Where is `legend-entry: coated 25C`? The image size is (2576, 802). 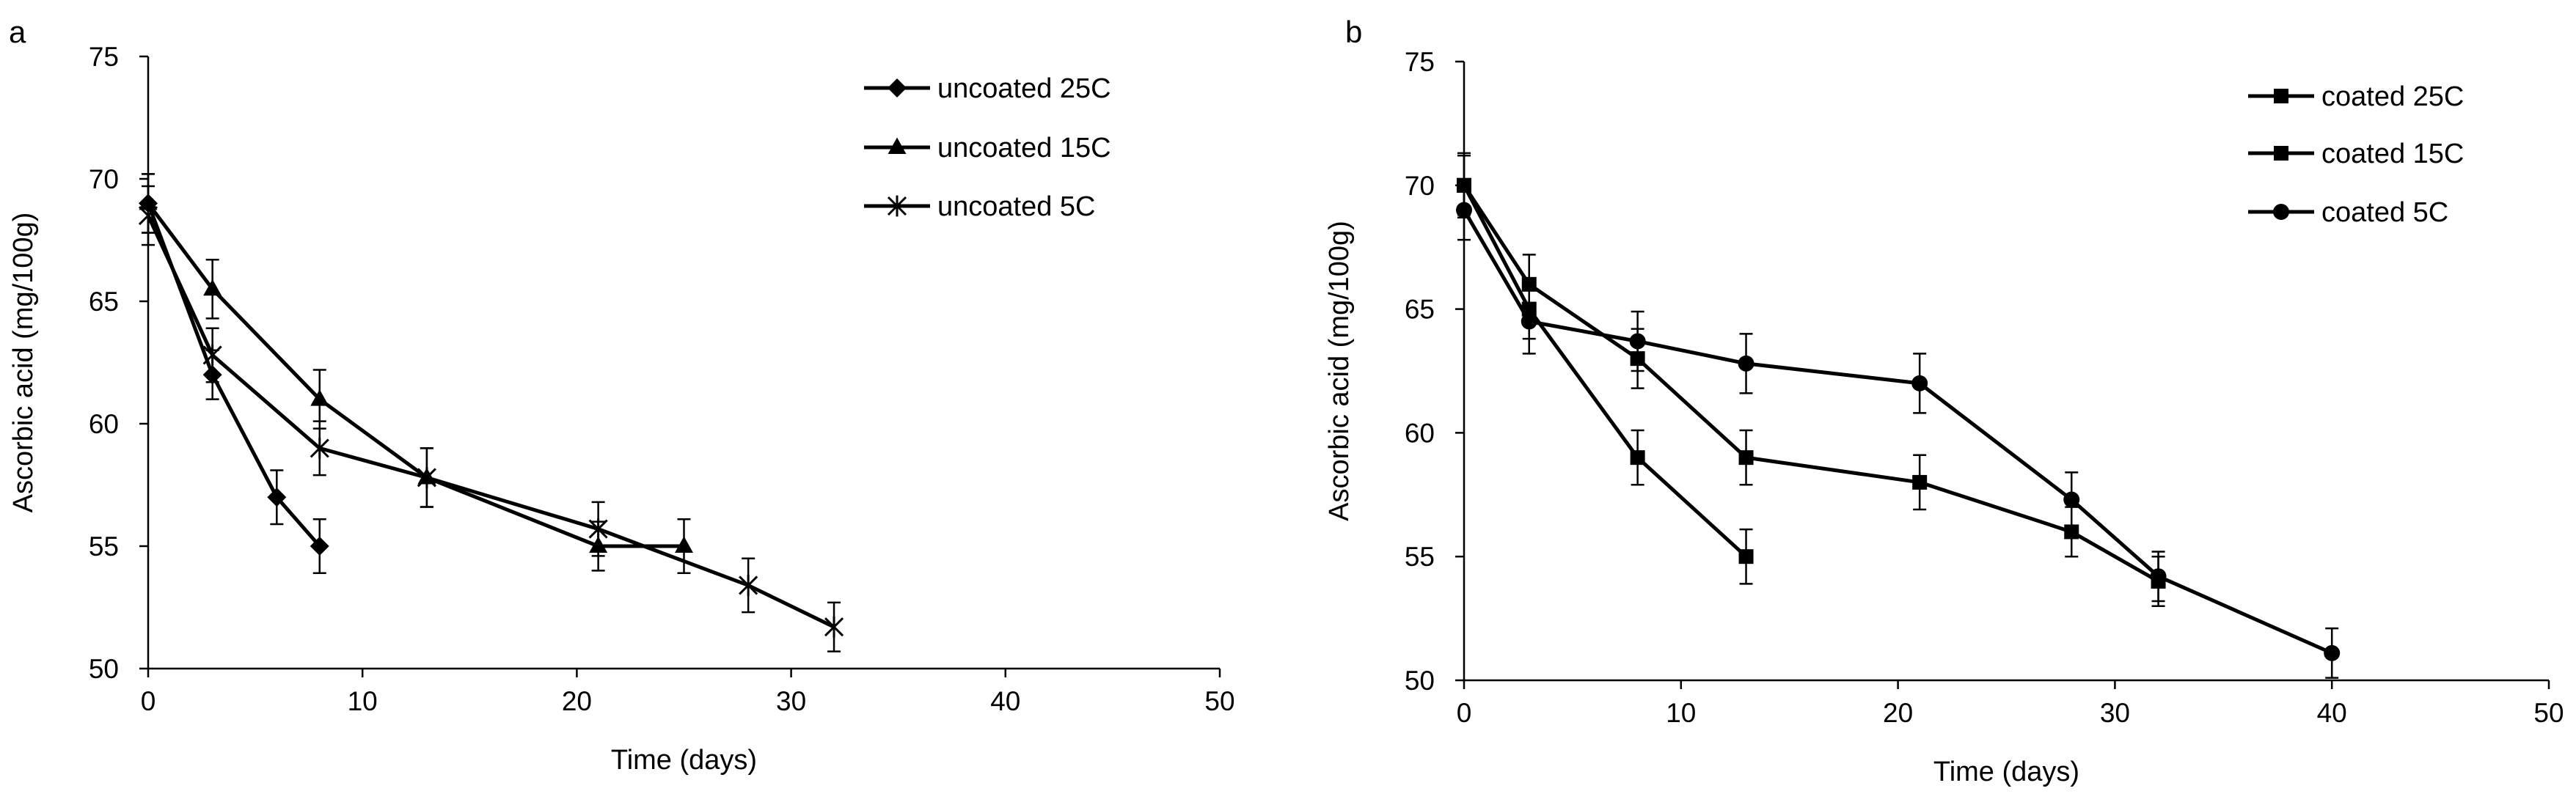
legend-entry: coated 25C is located at coordinates (2356, 96).